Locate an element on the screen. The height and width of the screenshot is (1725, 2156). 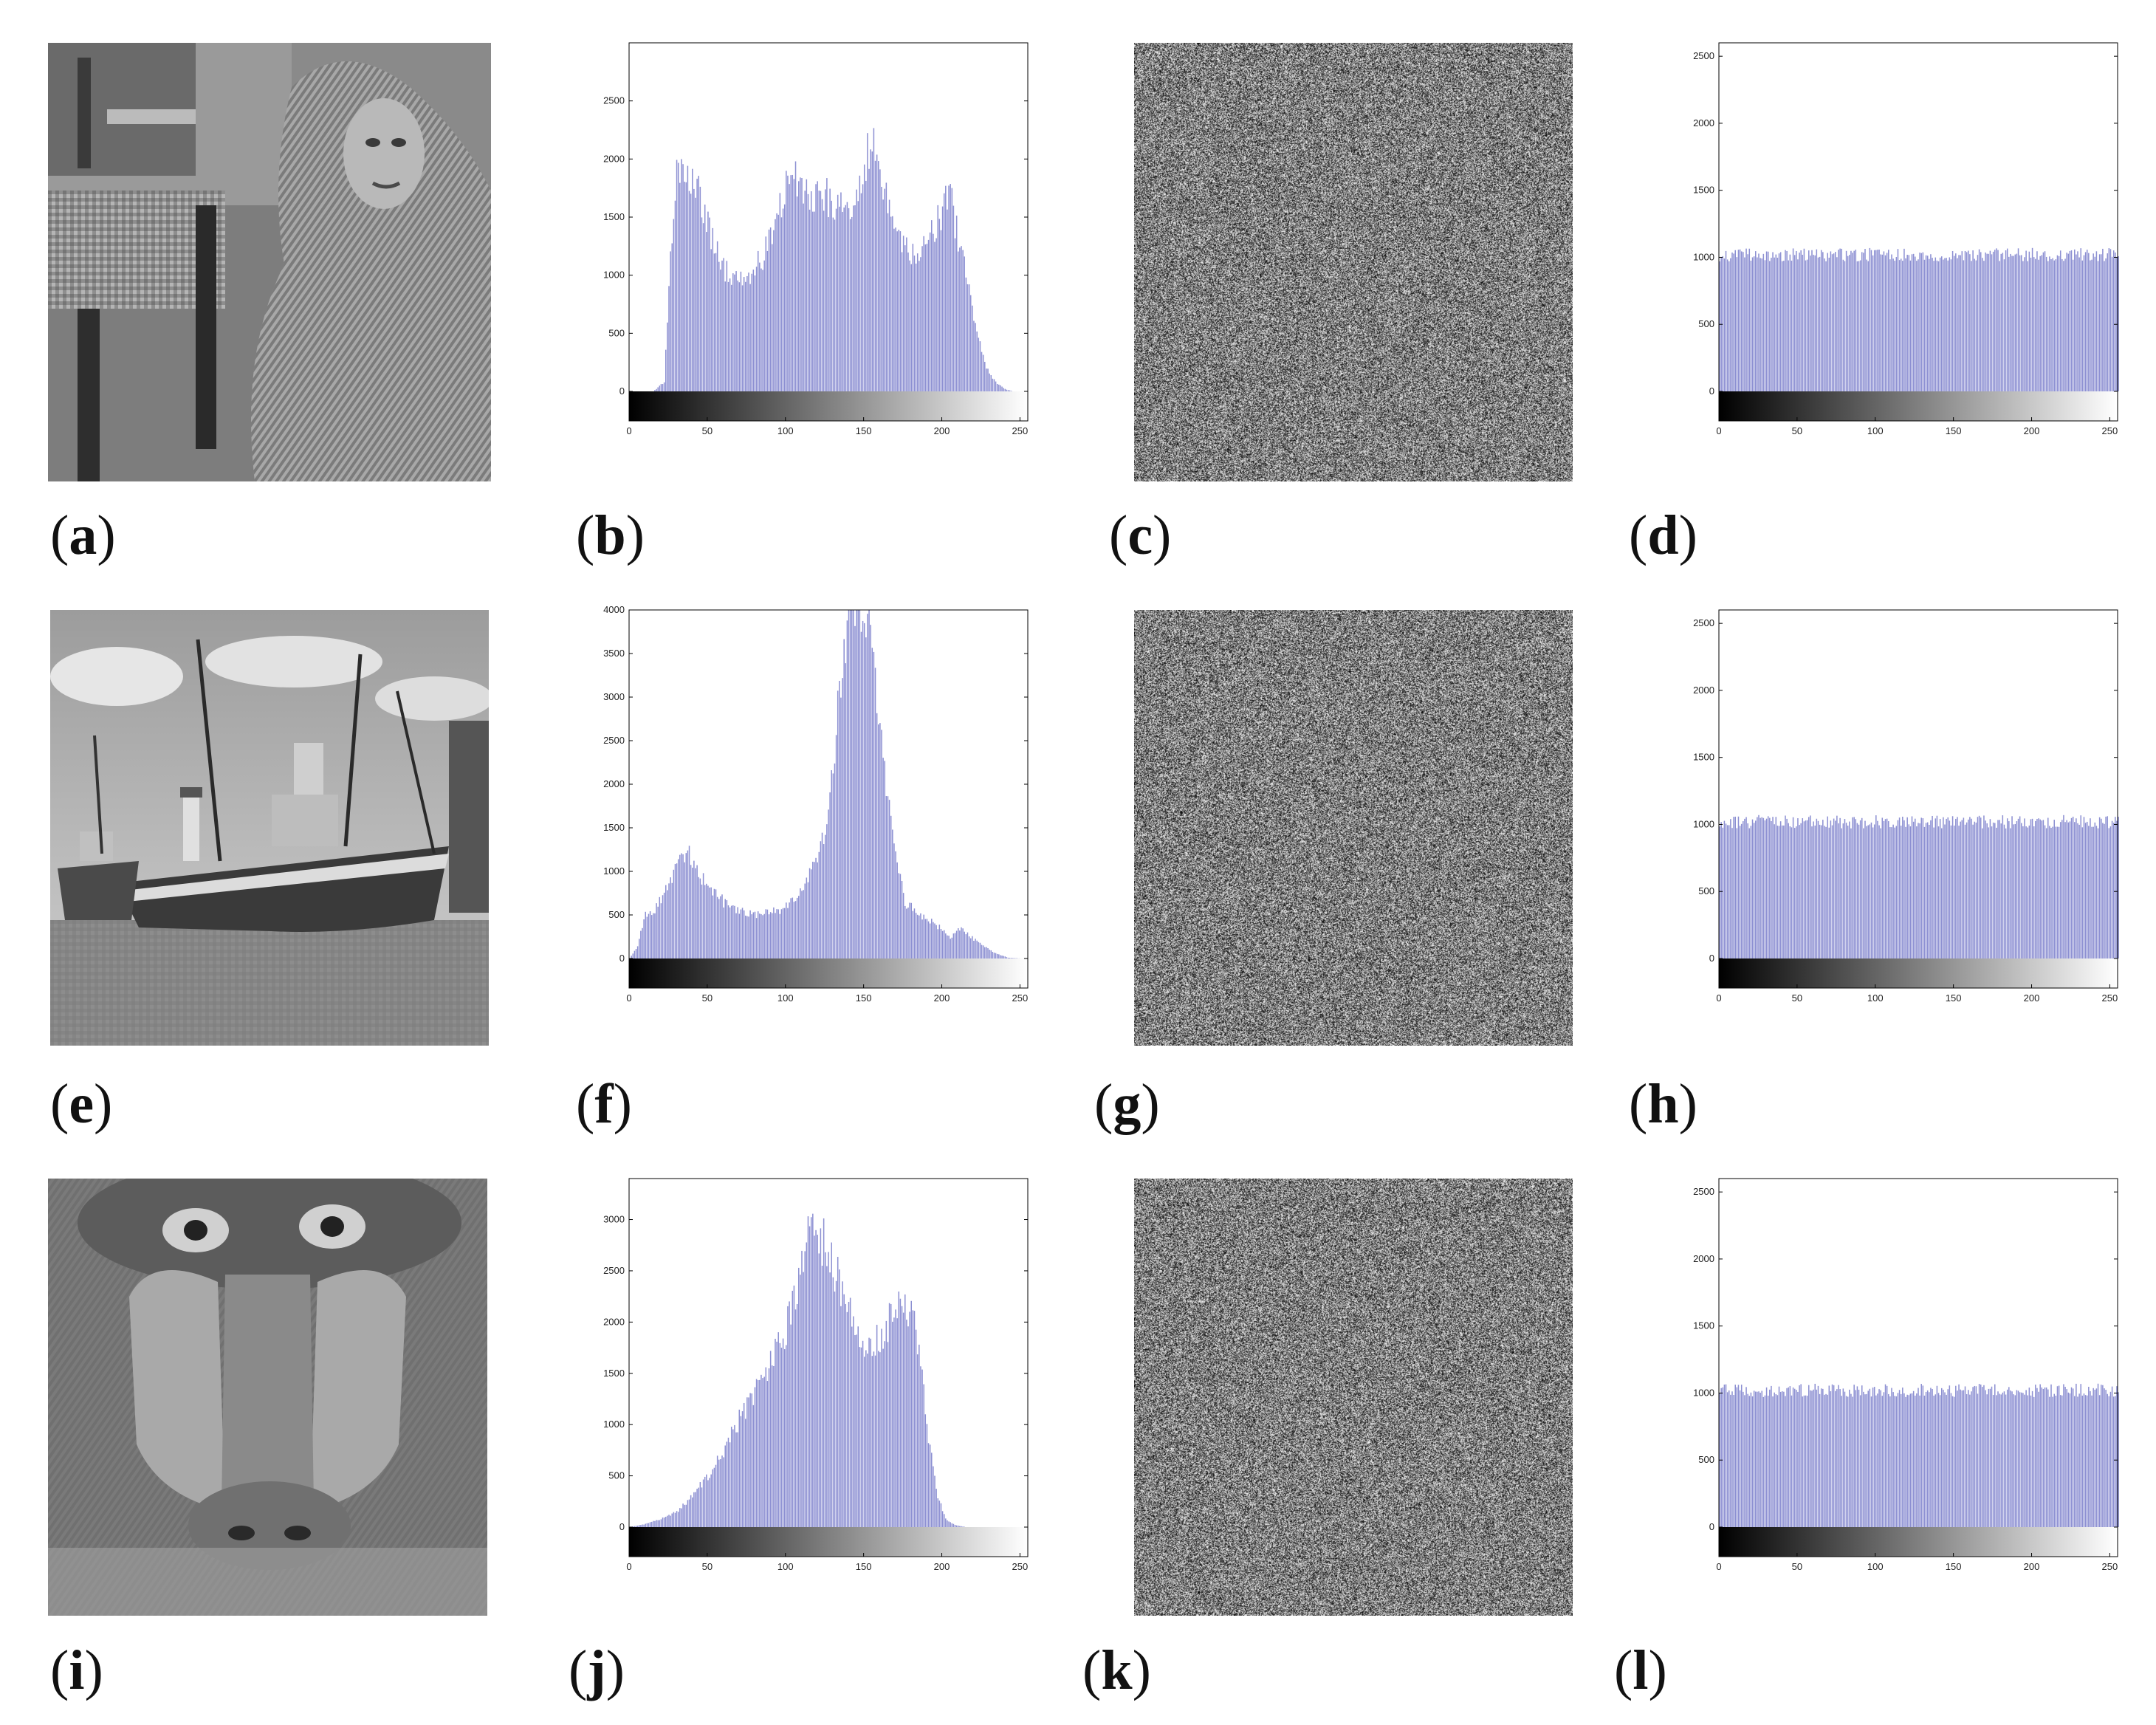
y-tick-label: 500 is located at coordinates (1706, 1459).